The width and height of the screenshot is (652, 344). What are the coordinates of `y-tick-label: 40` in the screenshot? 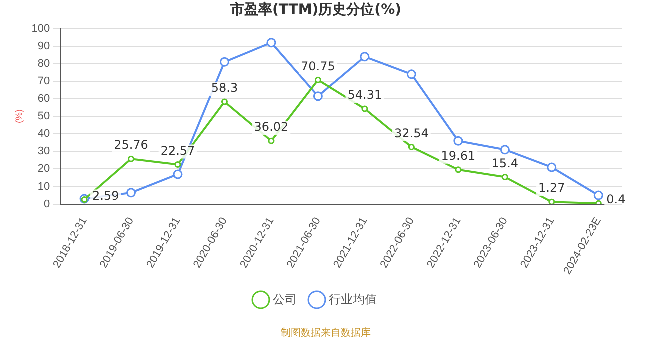 It's located at (44, 134).